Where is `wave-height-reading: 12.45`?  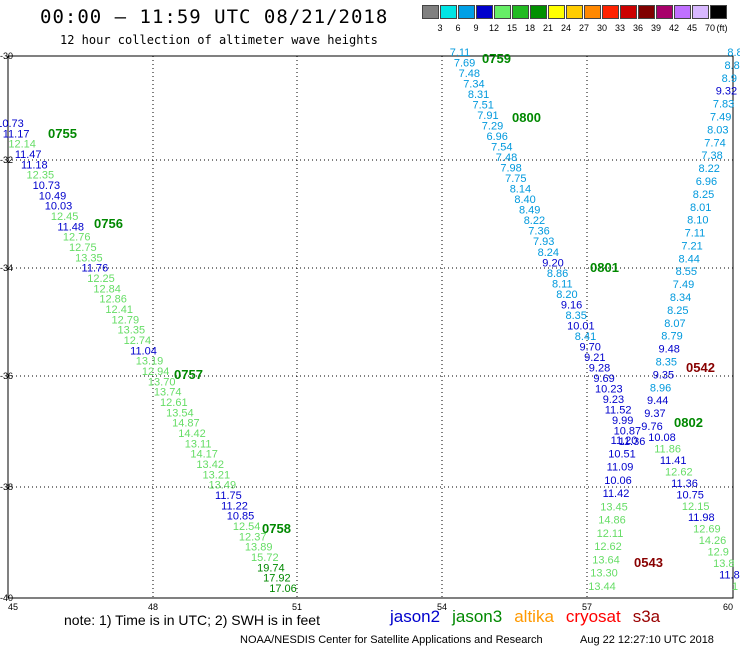 wave-height-reading: 12.45 is located at coordinates (65, 217).